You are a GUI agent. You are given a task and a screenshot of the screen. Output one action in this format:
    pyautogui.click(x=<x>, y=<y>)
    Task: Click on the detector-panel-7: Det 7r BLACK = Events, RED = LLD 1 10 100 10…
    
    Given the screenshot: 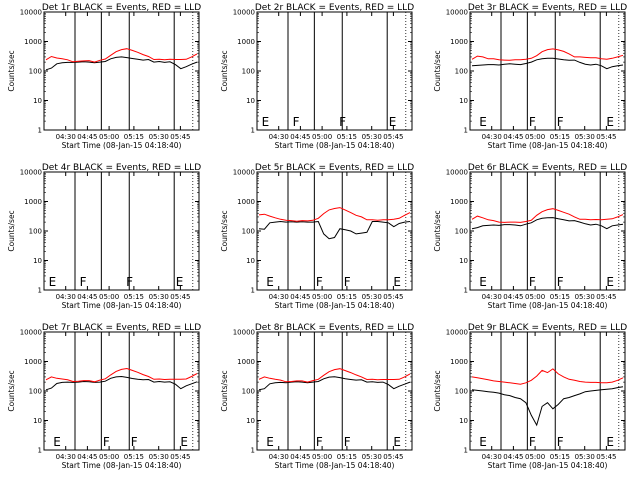 What is the action you would take?
    pyautogui.click(x=104, y=396)
    